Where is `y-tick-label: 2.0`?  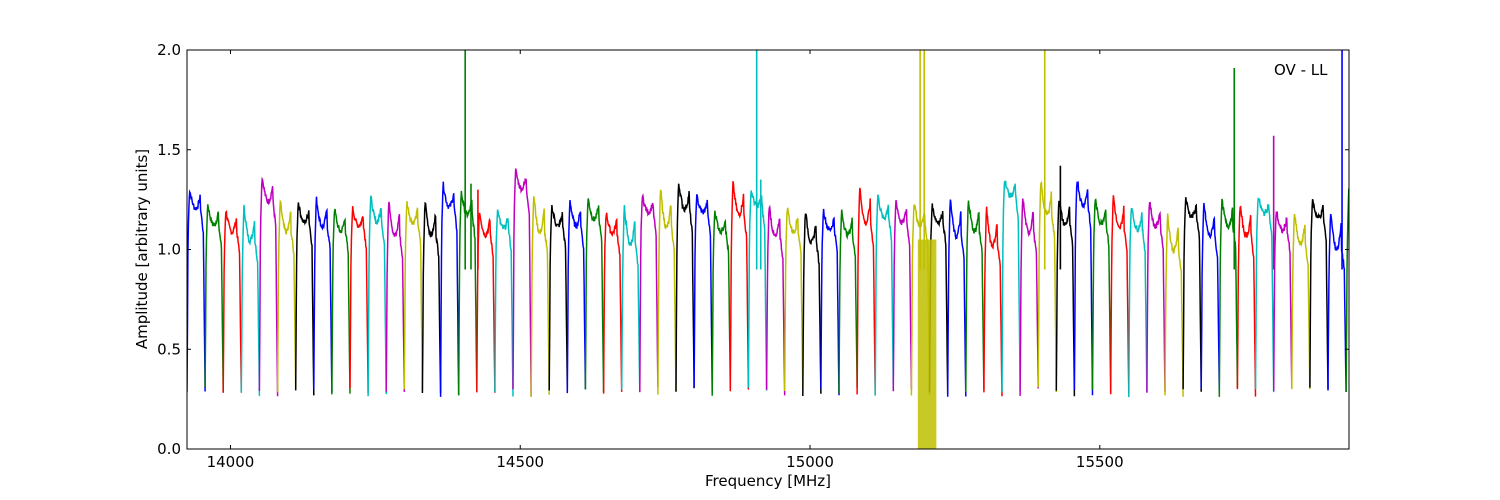
y-tick-label: 2.0 is located at coordinates (169, 50).